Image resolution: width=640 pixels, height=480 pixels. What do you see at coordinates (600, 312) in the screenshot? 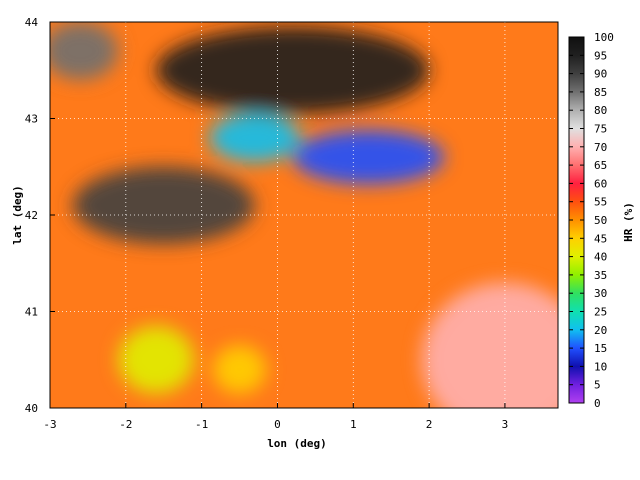
I see `colorbar-tick-label: 25` at bounding box center [600, 312].